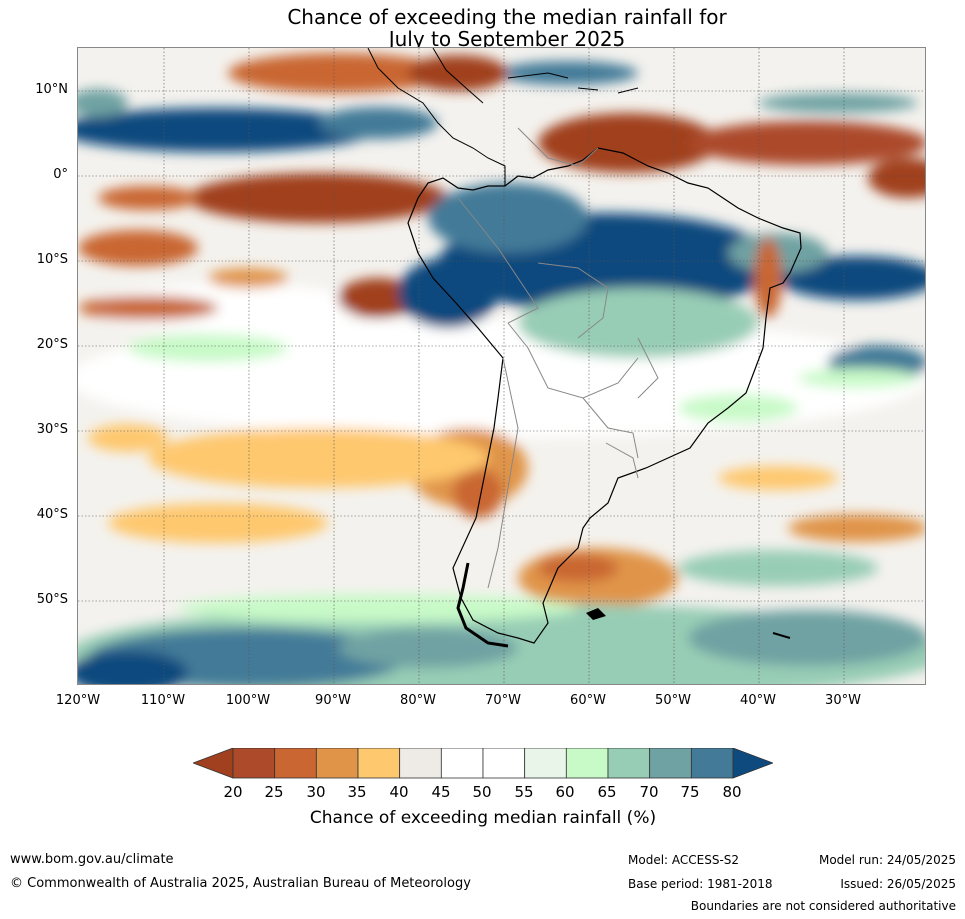 This screenshot has height=919, width=965. I want to click on colorbar-tick-40: 40, so click(399, 792).